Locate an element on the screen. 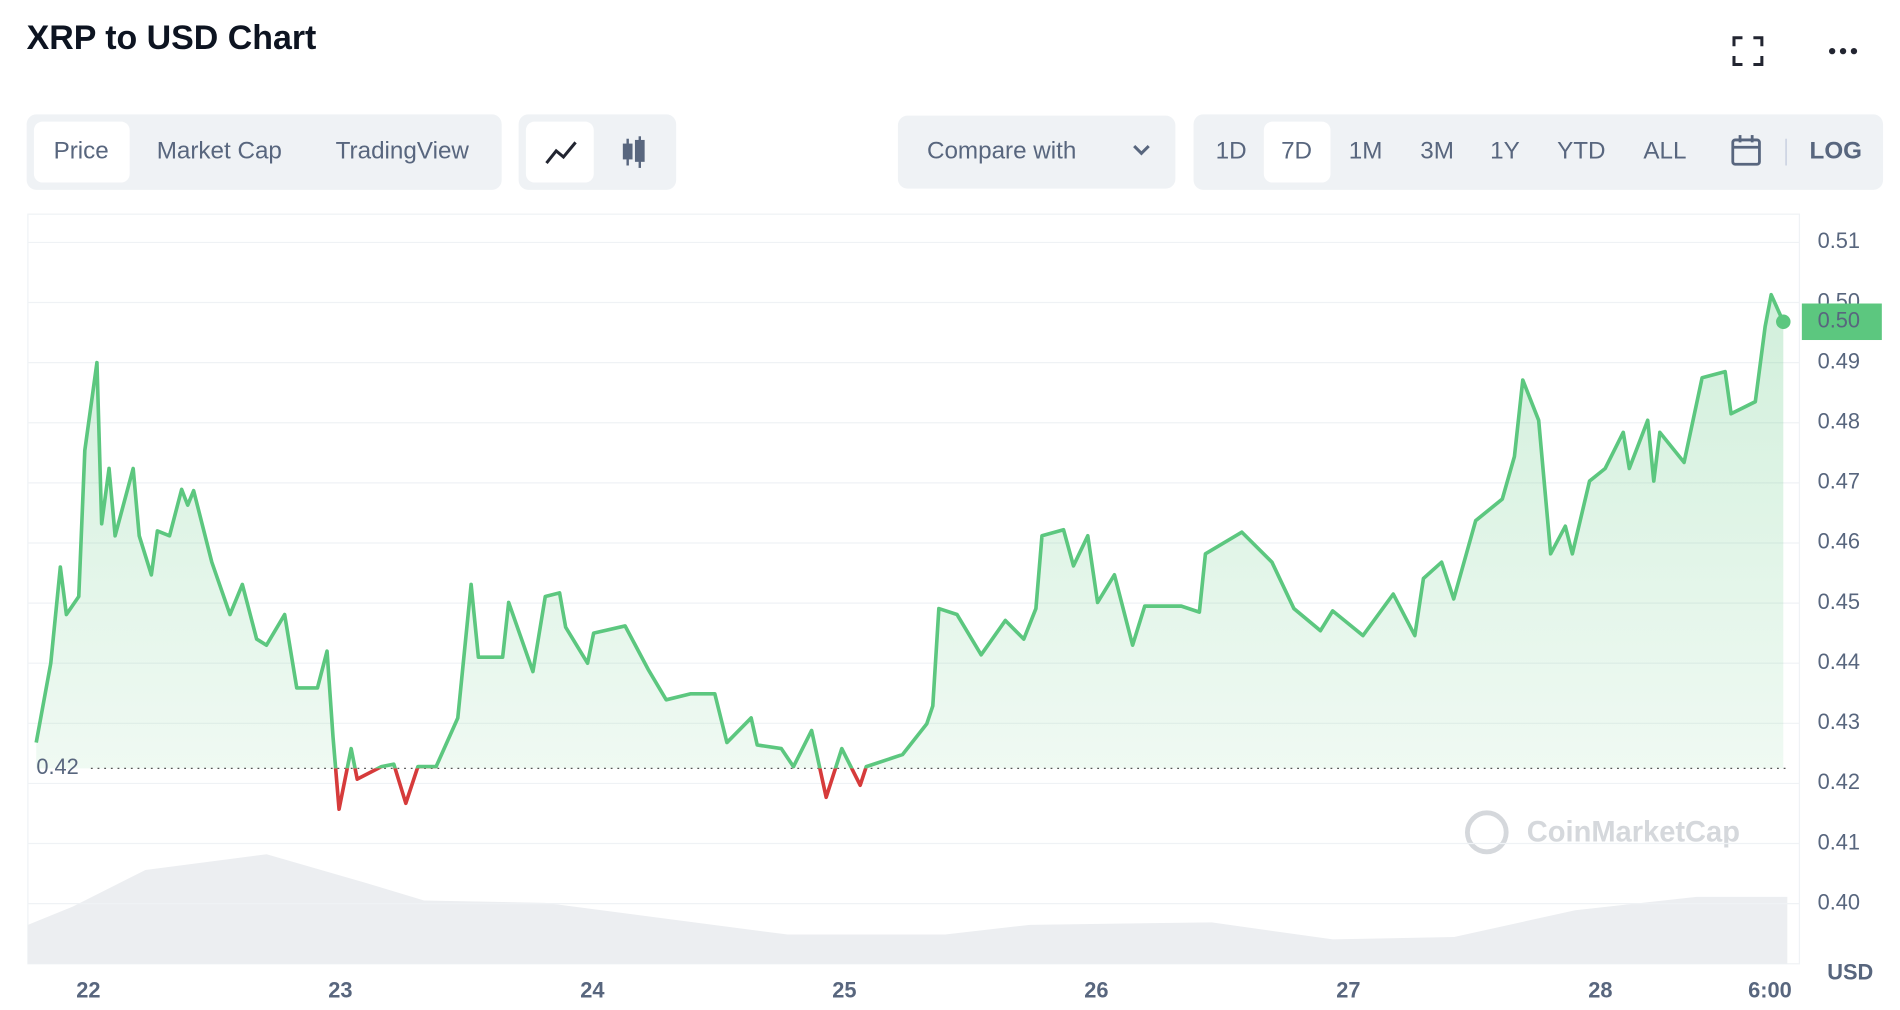 The image size is (1900, 1010). tab-group is located at coordinates (264, 152).